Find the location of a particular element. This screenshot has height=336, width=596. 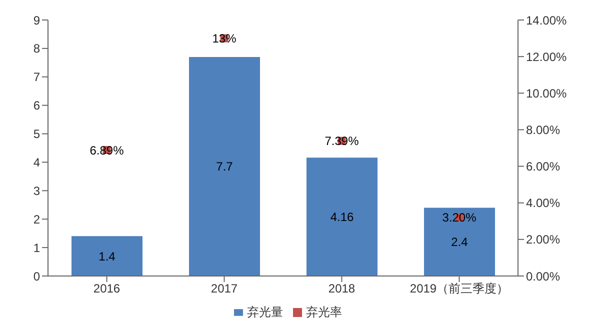

y-tick-label: 7 is located at coordinates (36, 77).